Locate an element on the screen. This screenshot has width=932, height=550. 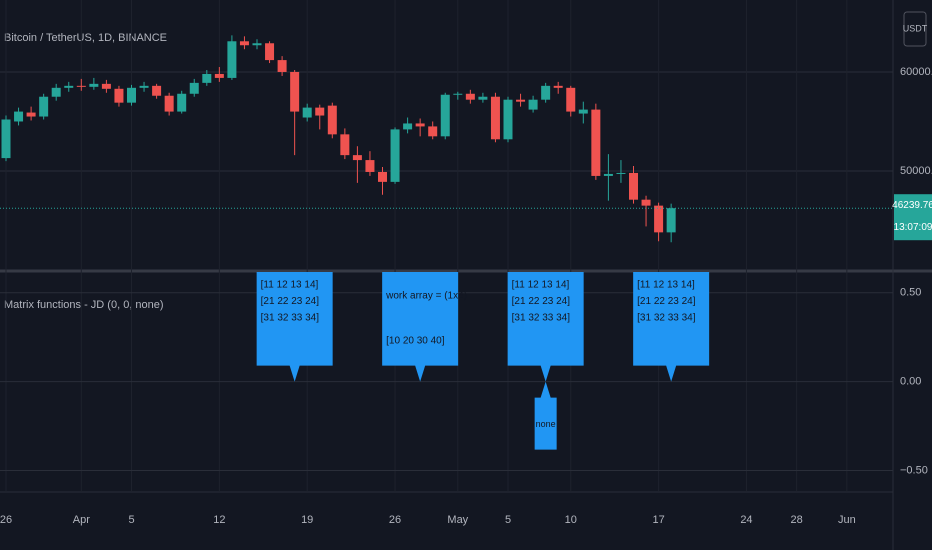
x-tick-label: Jun is located at coordinates (847, 520).